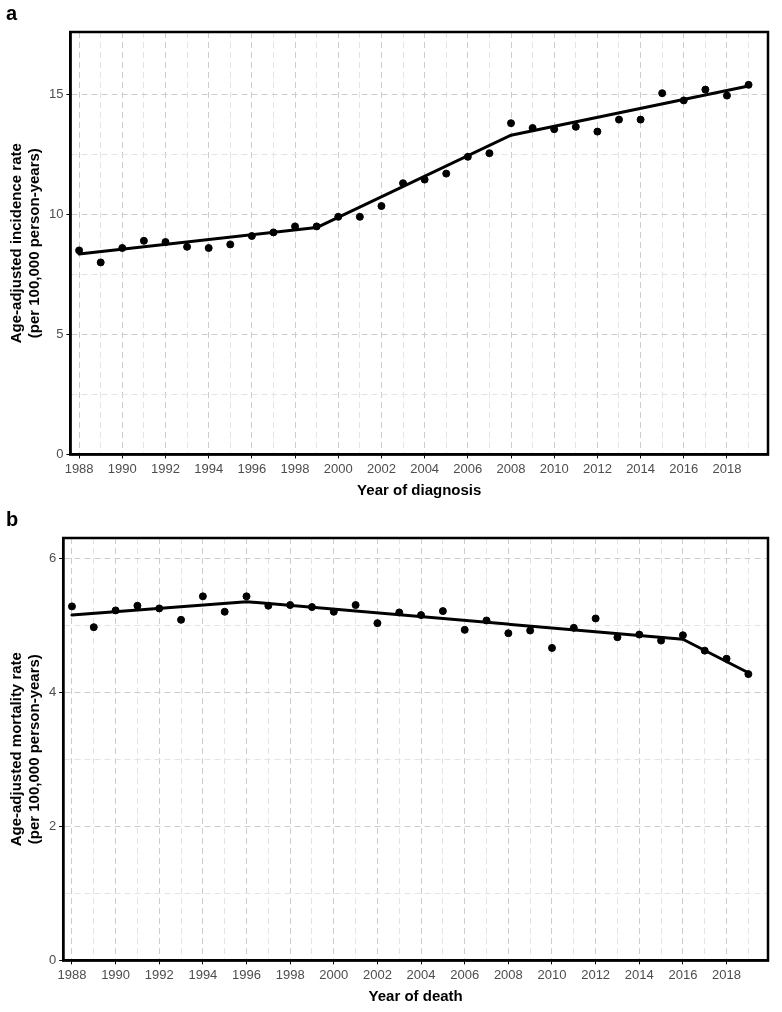 Image resolution: width=782 pixels, height=1012 pixels. I want to click on y-tick-label: 4, so click(53, 691).